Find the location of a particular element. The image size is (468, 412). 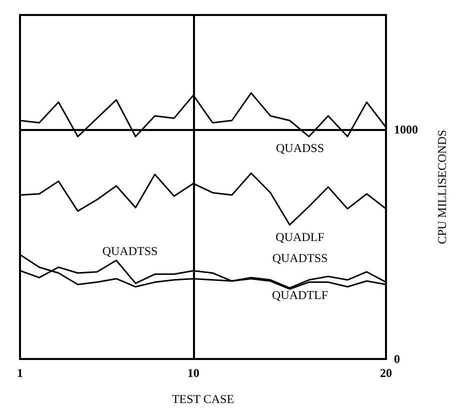

y-axis-title: CPU MILLISECONDS is located at coordinates (442, 187).